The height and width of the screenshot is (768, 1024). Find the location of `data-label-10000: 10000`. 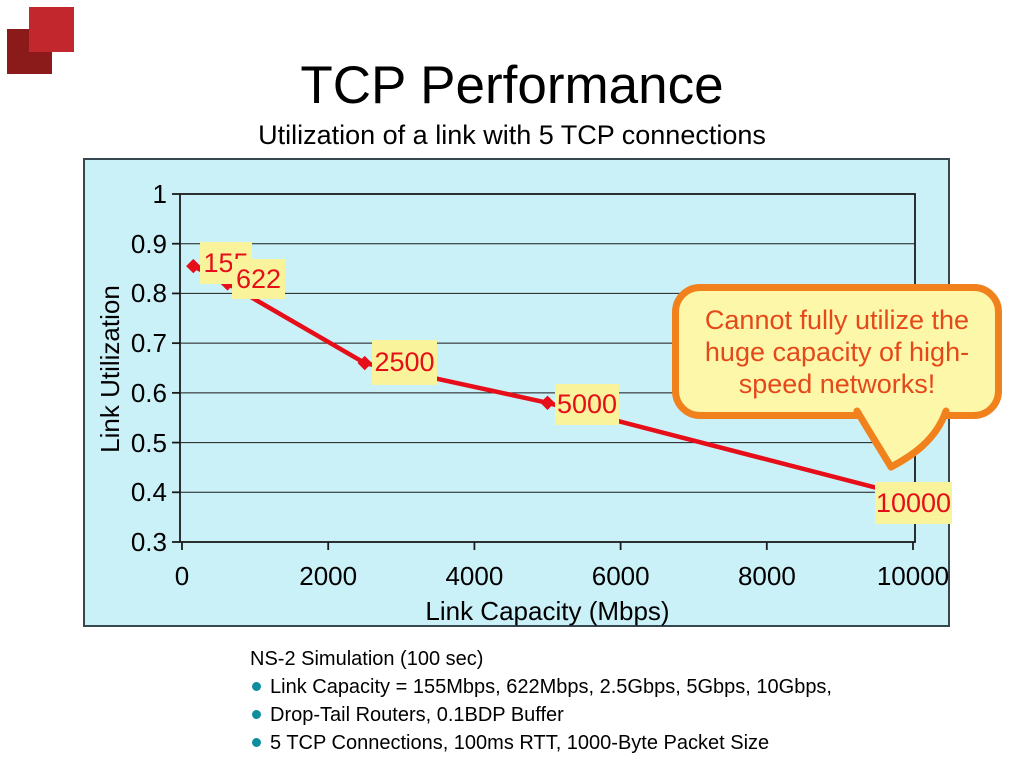

data-label-10000: 10000 is located at coordinates (913, 503).